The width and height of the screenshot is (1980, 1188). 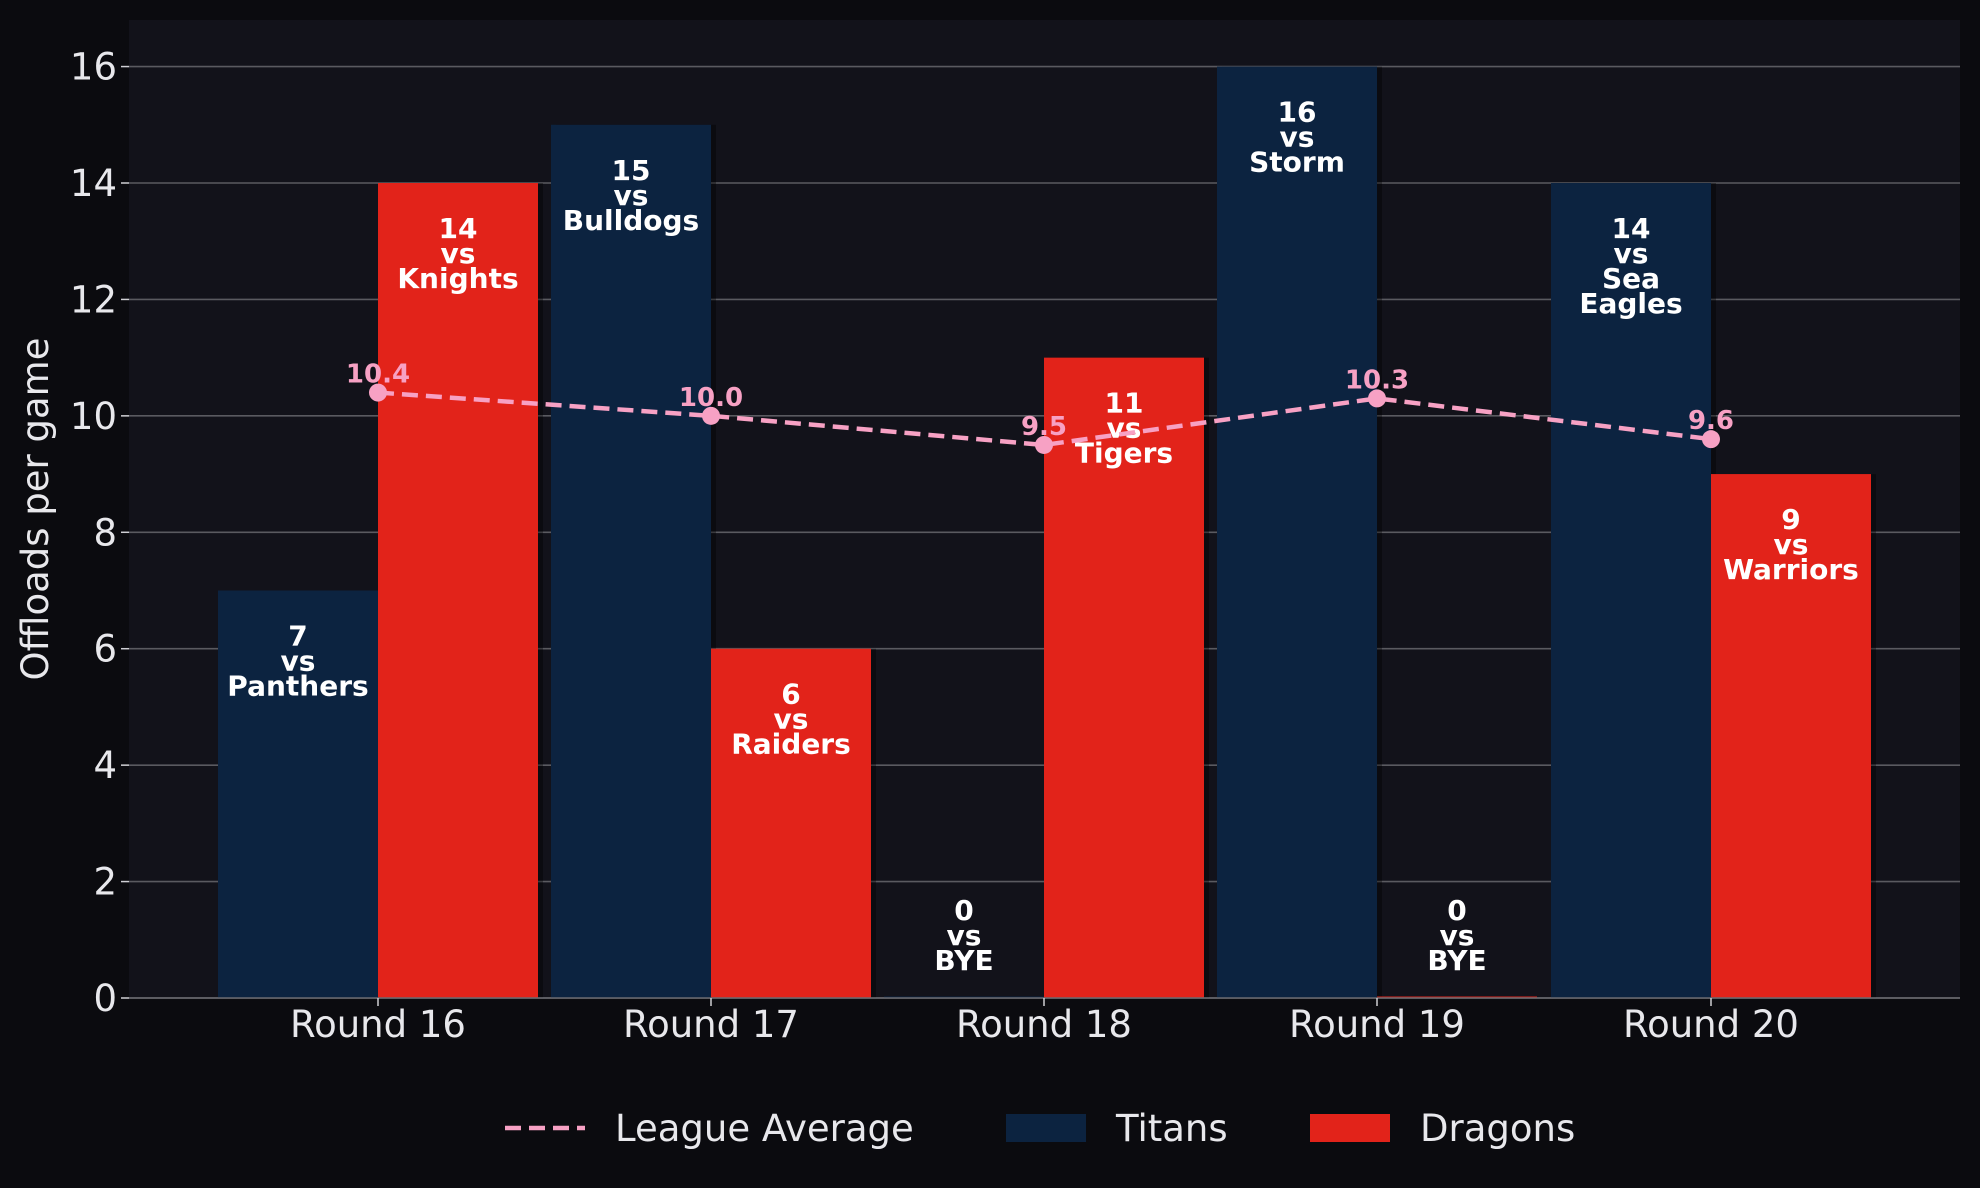 I want to click on y-tick-label: 6, so click(x=105, y=649).